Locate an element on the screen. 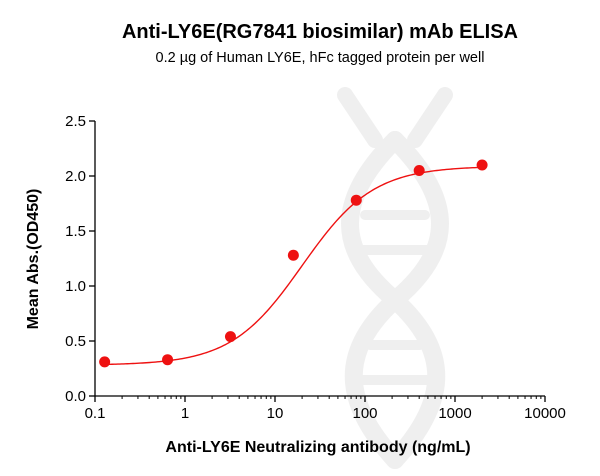 The width and height of the screenshot is (600, 476). chart-title: Anti-LY6E(RG7841 biosimilar) mAb ELISA is located at coordinates (320, 32).